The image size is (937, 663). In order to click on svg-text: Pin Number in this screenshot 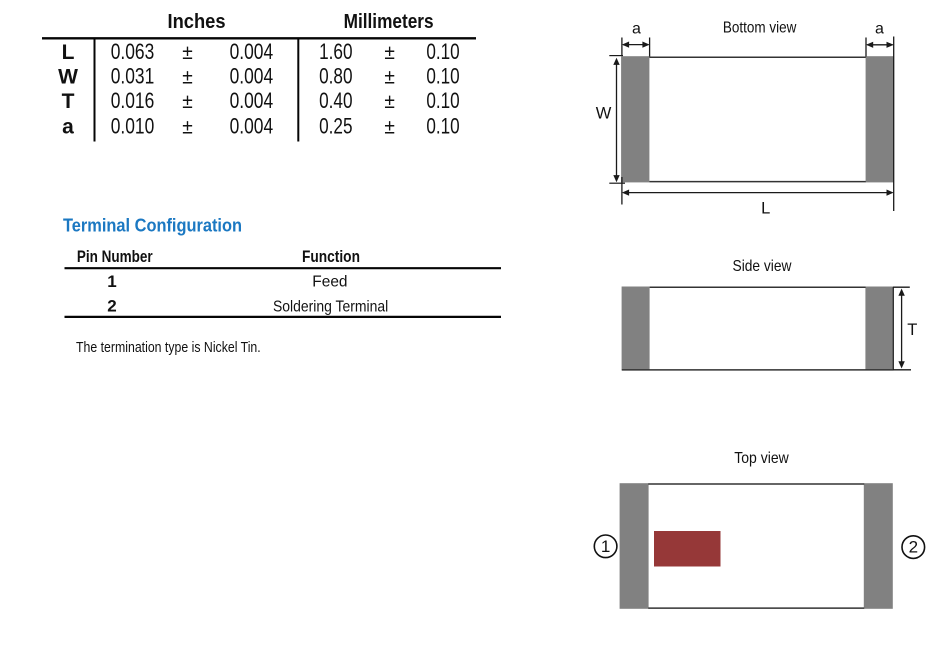, I will do `click(115, 256)`.